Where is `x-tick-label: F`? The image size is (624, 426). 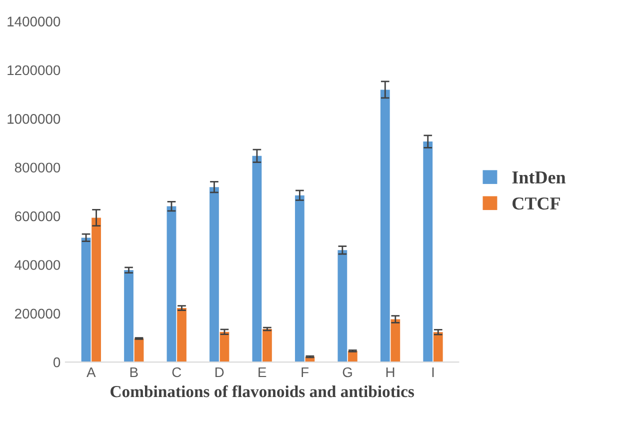 x-tick-label: F is located at coordinates (305, 372).